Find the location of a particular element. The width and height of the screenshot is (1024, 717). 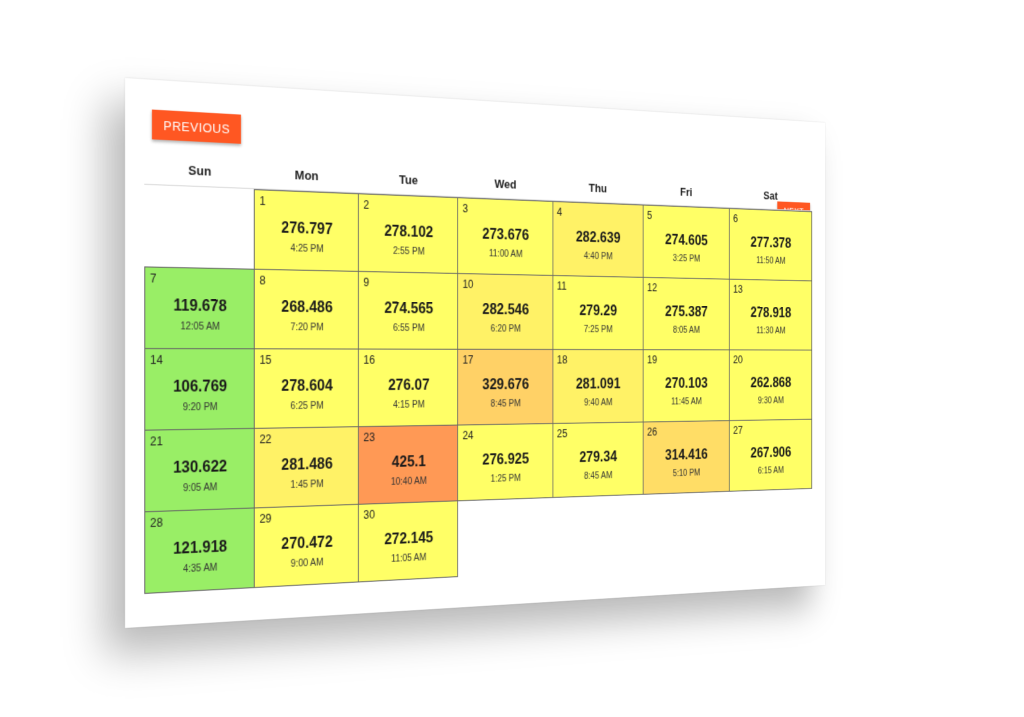

day-time: 9:40 AM is located at coordinates (598, 403).